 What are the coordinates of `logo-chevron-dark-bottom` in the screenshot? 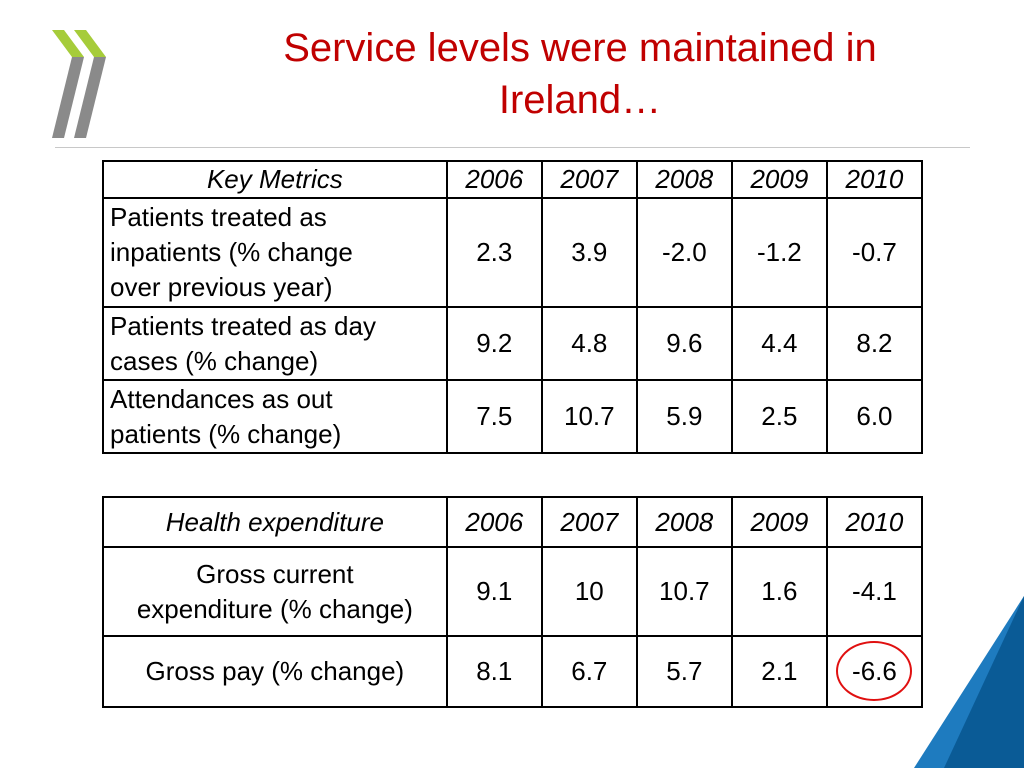 It's located at (68, 97).